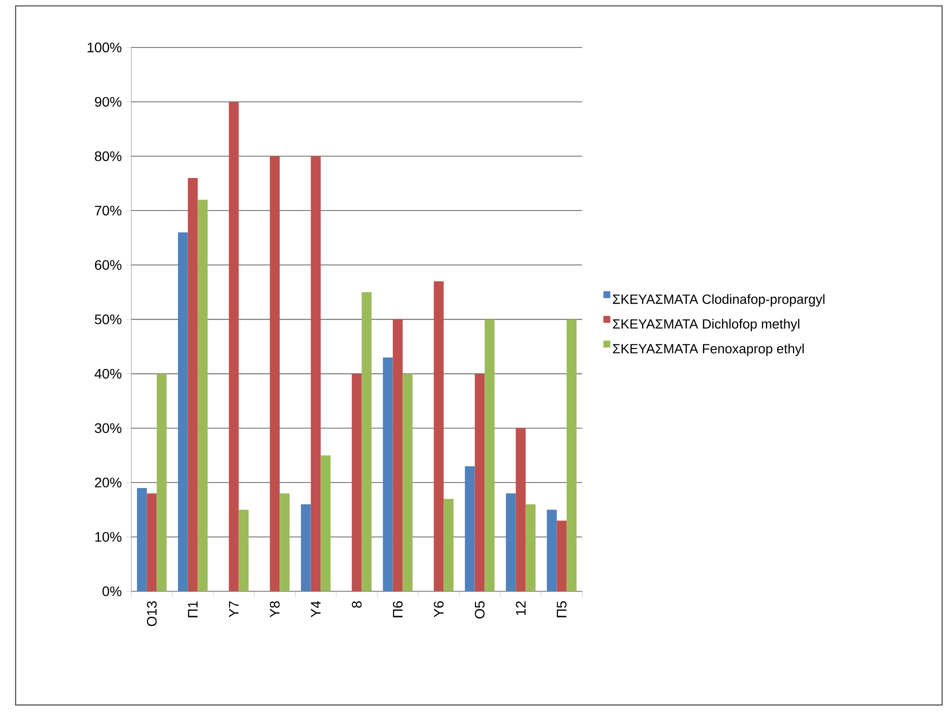 This screenshot has width=952, height=712. Describe the element at coordinates (108, 265) in the screenshot. I see `y-tick-label: 60%` at that location.